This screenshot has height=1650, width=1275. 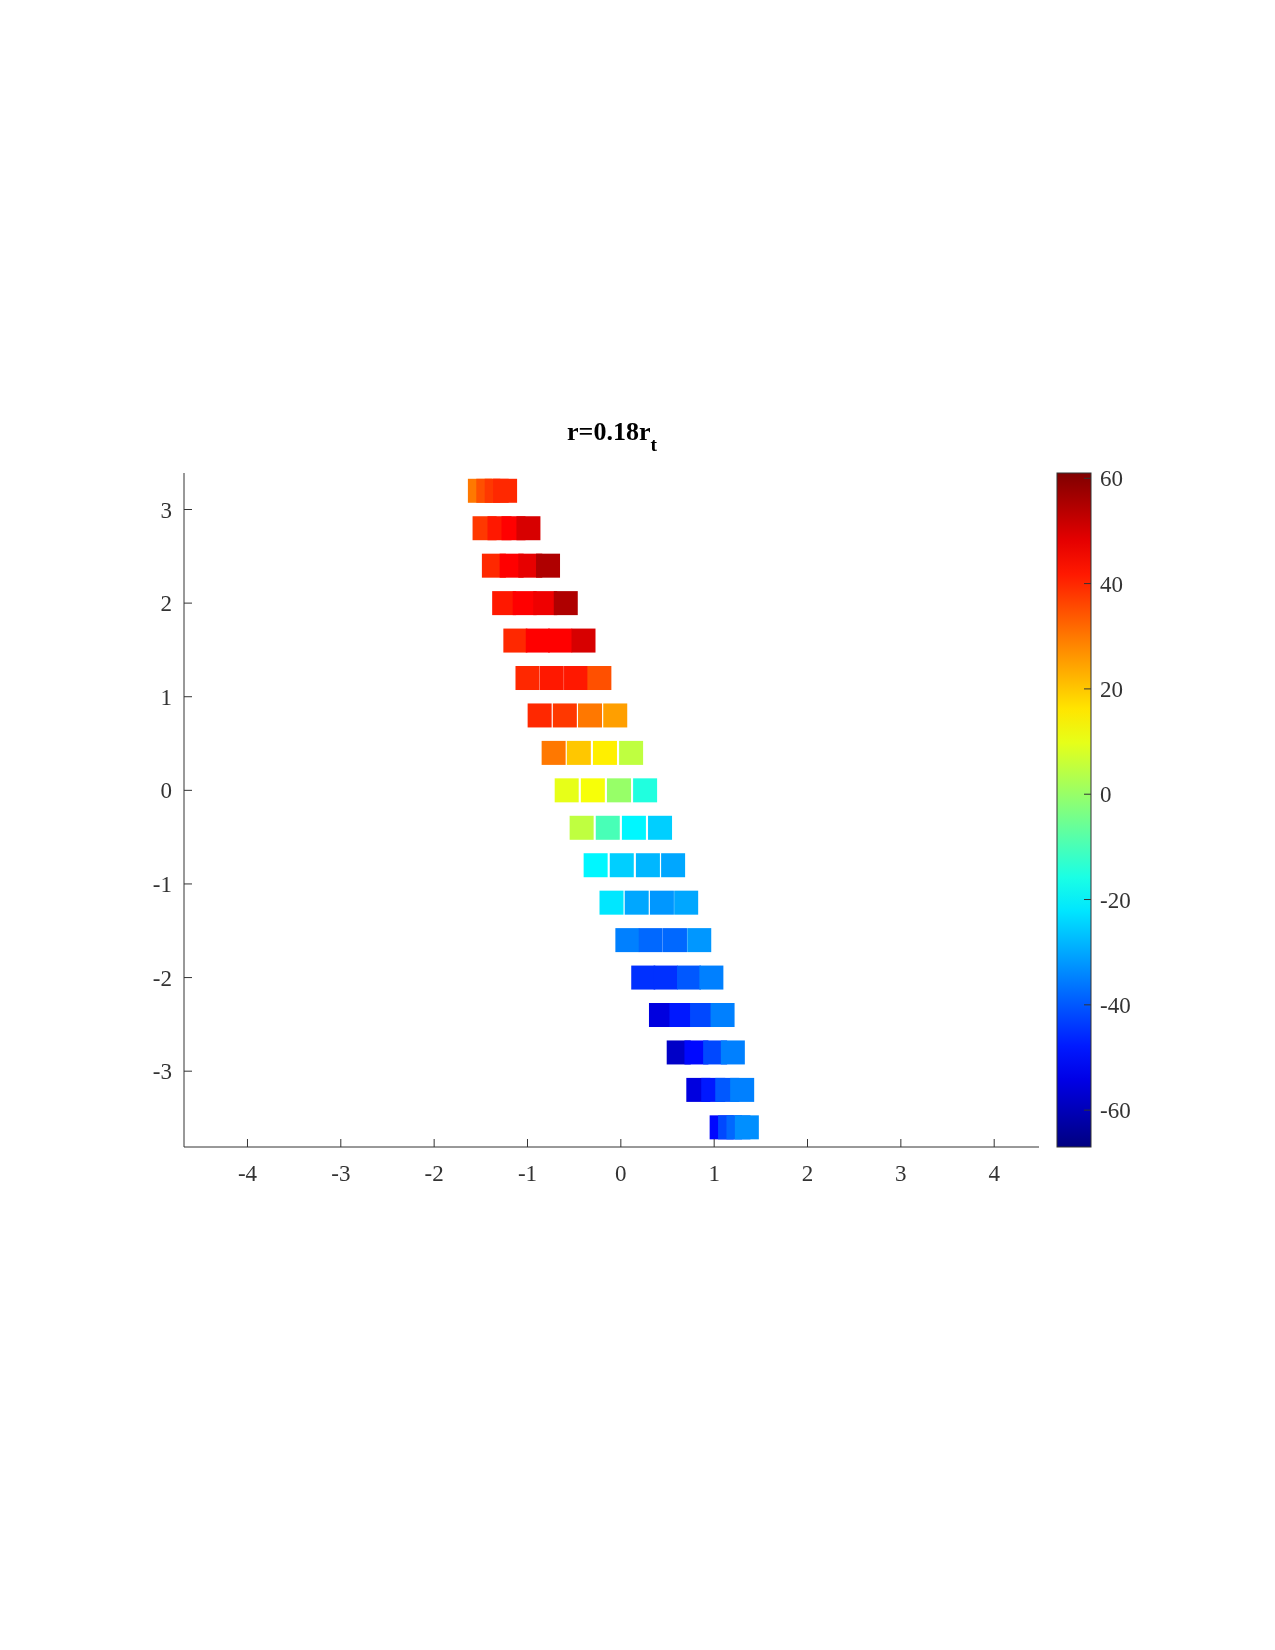 What do you see at coordinates (162, 884) in the screenshot?
I see `y-tick-label: -1` at bounding box center [162, 884].